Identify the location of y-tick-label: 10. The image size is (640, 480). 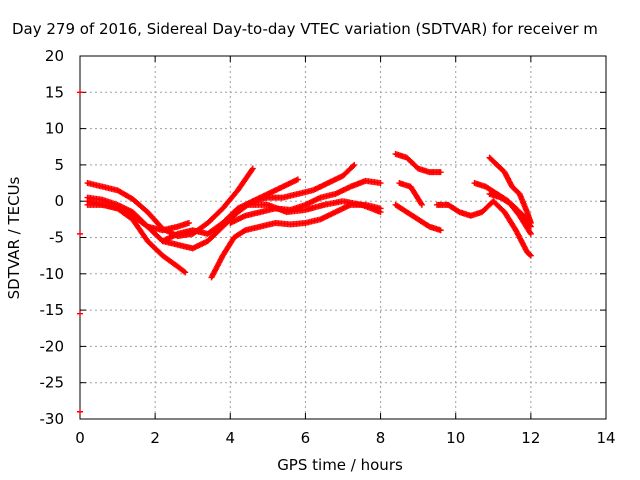
(54, 129).